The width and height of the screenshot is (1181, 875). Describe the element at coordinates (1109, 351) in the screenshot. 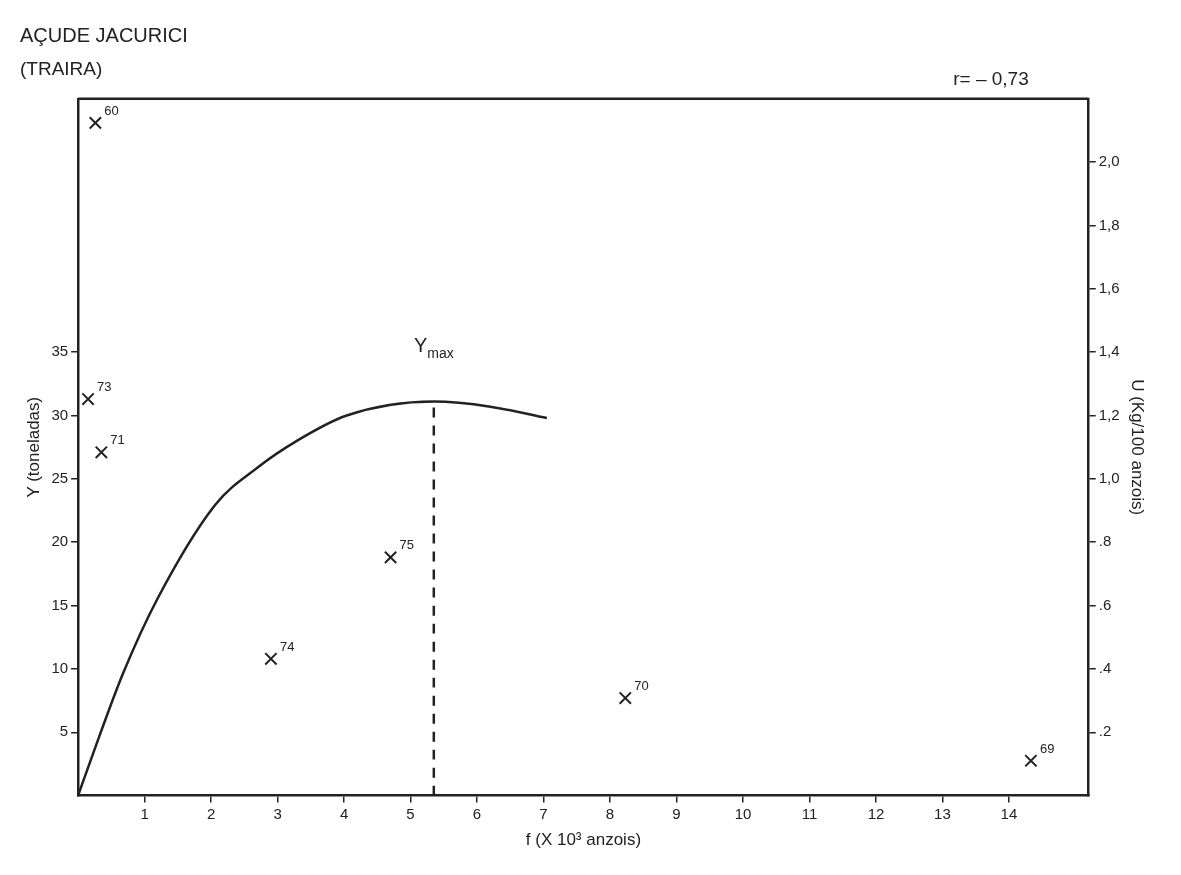

I see `y2-tick-label: 1,4` at that location.